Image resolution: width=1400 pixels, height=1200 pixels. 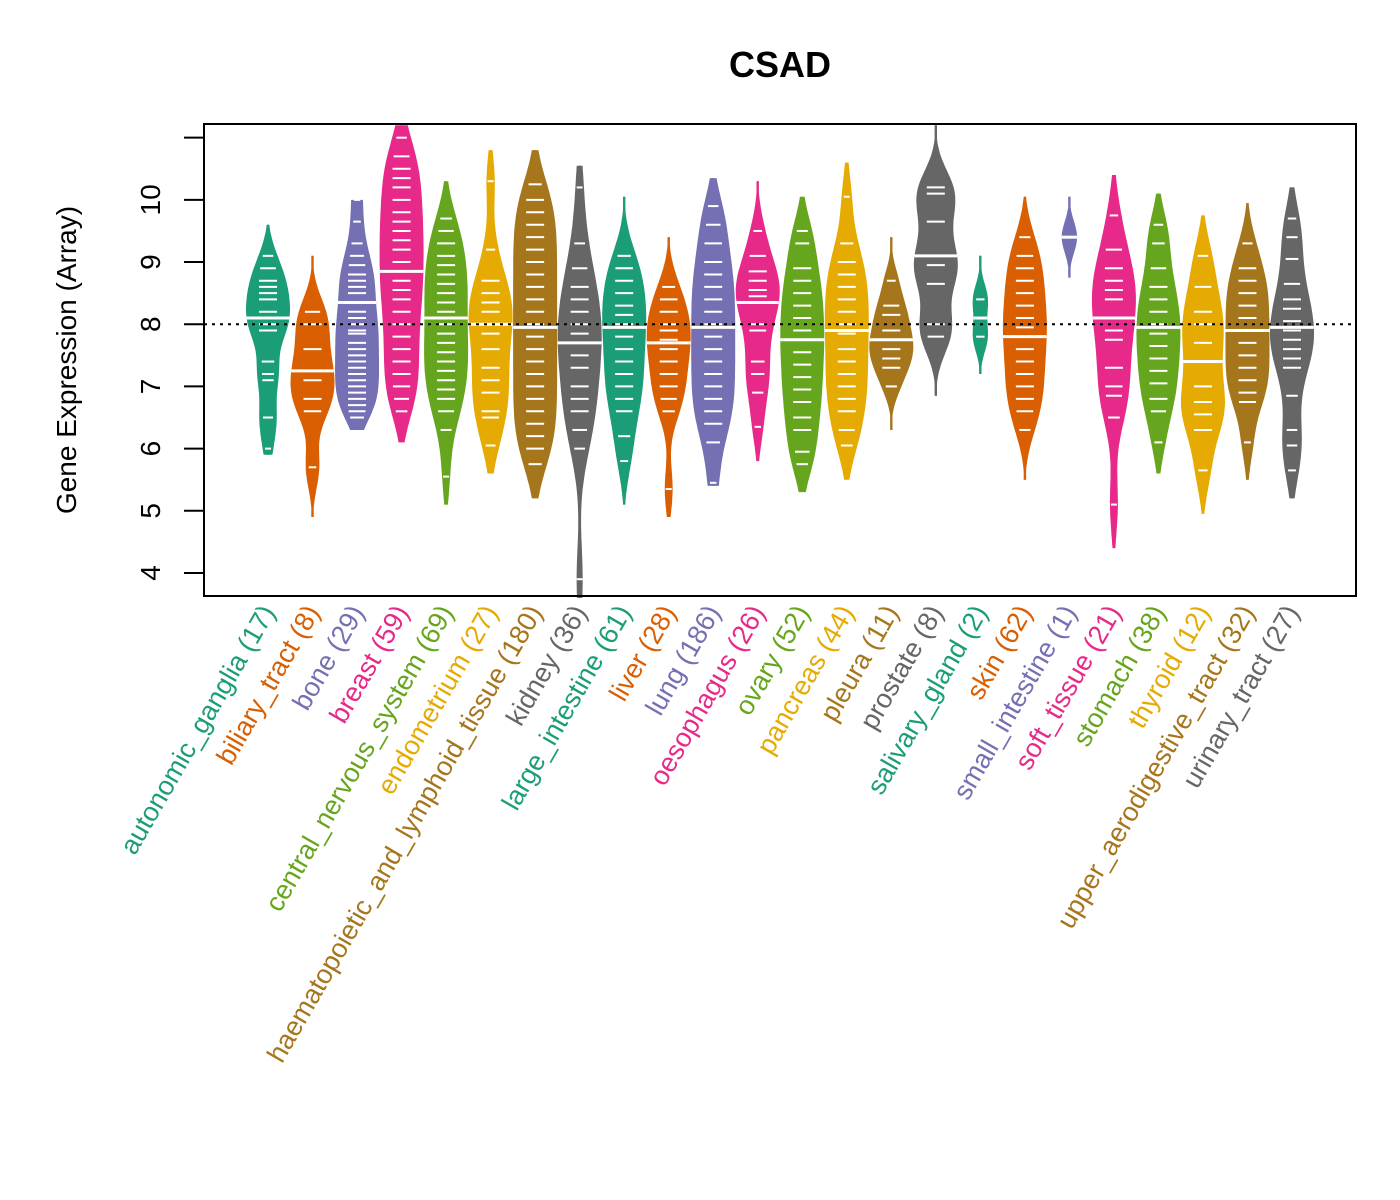 What do you see at coordinates (579, 381) in the screenshot?
I see `violin-kidney` at bounding box center [579, 381].